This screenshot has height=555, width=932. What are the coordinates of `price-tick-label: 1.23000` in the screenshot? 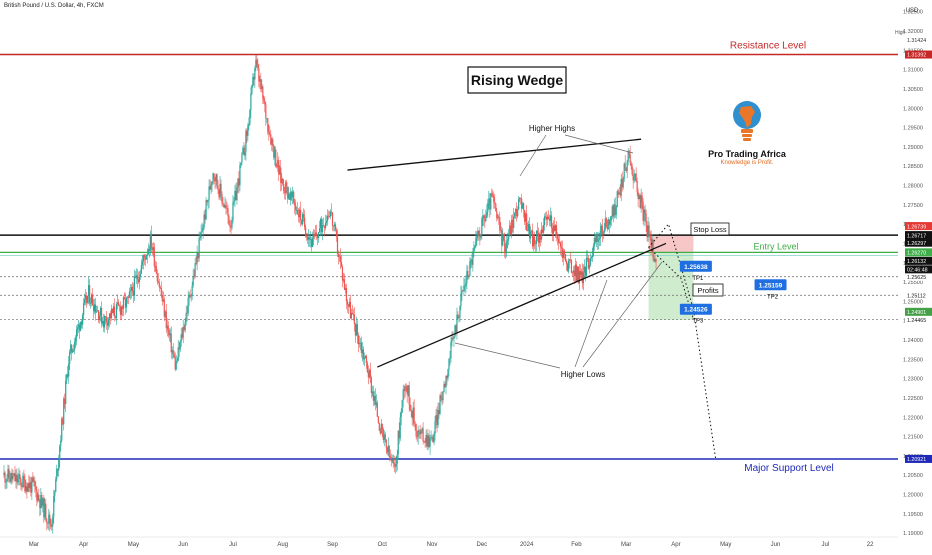 It's located at (913, 380).